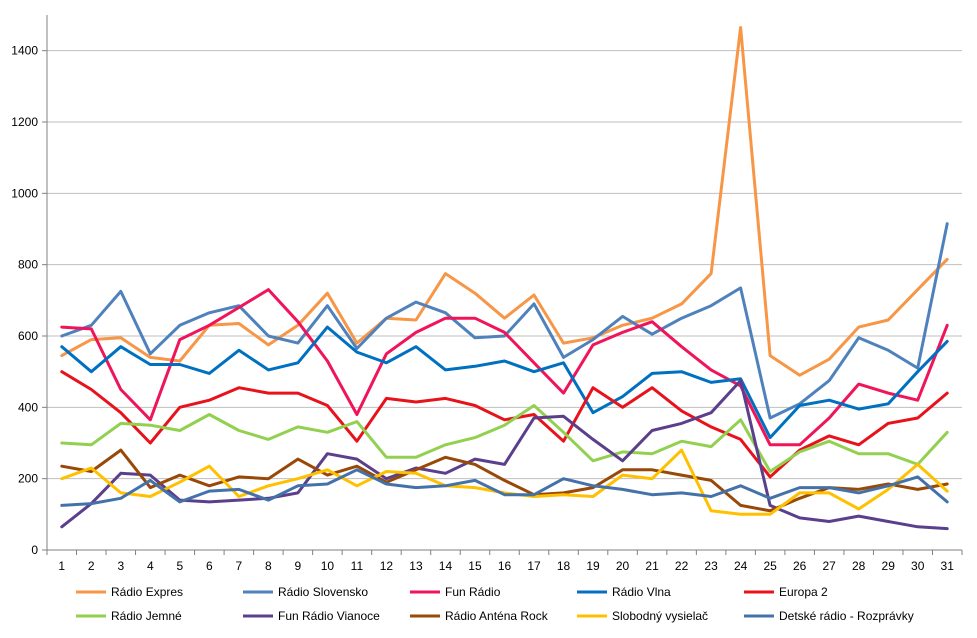  I want to click on x-tick-label: 23, so click(711, 566).